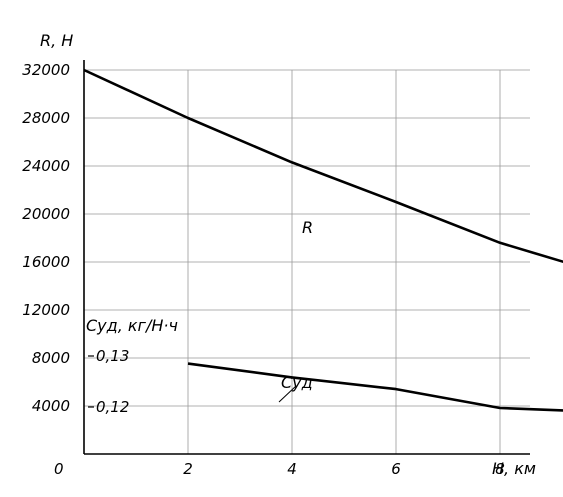 The height and width of the screenshot is (497, 563). What do you see at coordinates (46, 118) in the screenshot?
I see `y-tick-label: 28000` at bounding box center [46, 118].